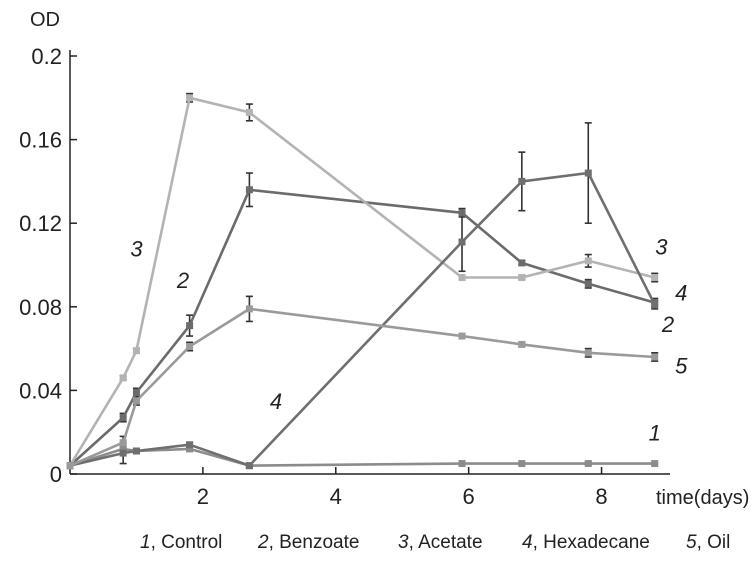 This screenshot has height=567, width=754. I want to click on legend-item-1: 1, Control, so click(181, 543).